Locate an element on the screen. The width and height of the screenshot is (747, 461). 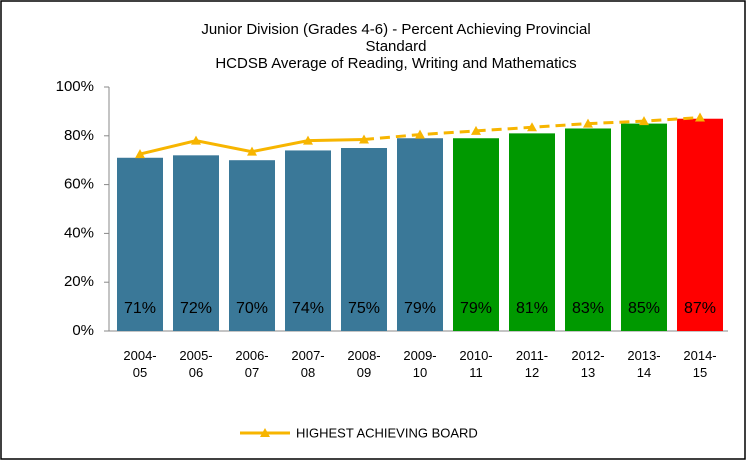
x-tick-label: 2009-10 is located at coordinates (419, 364).